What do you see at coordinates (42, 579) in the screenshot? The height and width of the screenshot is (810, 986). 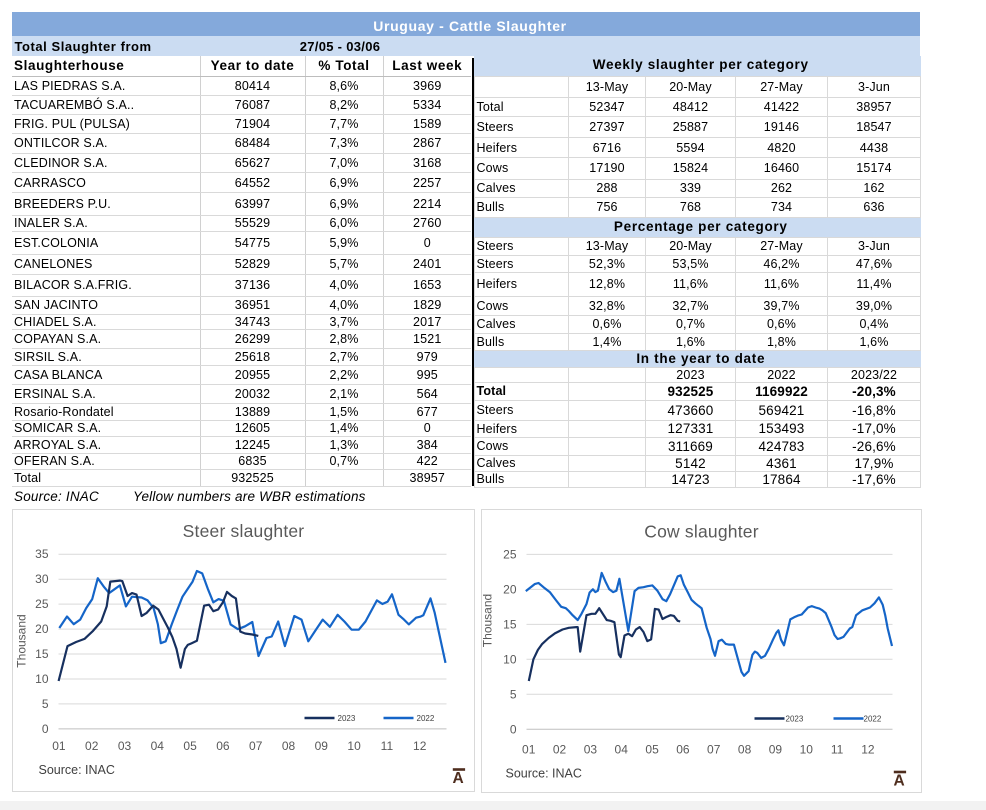 I see `svg-text: 30` at bounding box center [42, 579].